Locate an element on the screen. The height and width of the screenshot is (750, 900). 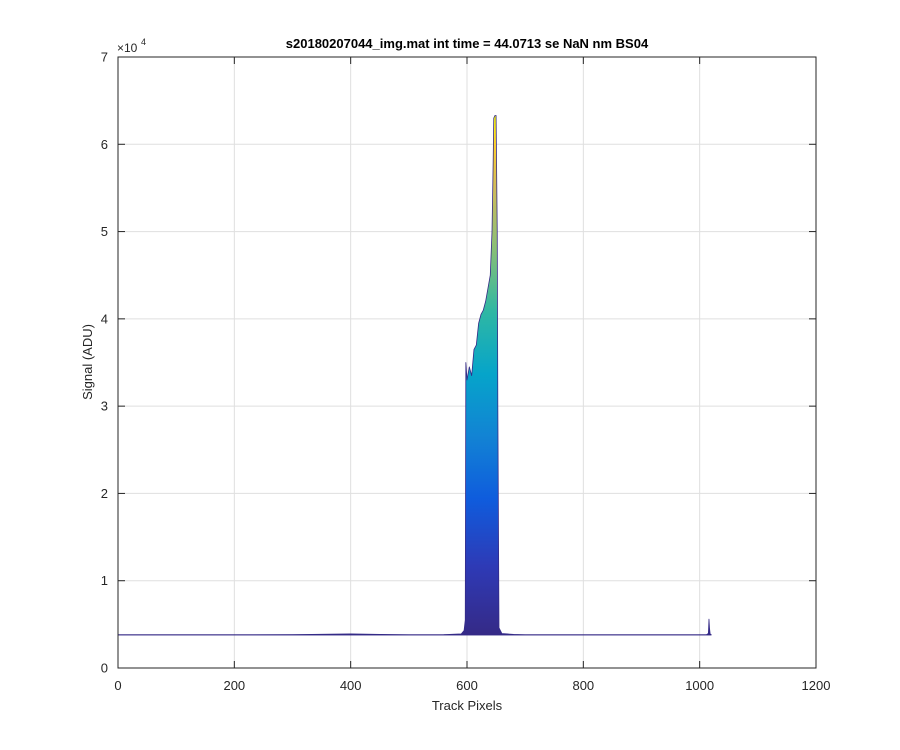
x-tick-label-6: 1200 is located at coordinates (816, 685).